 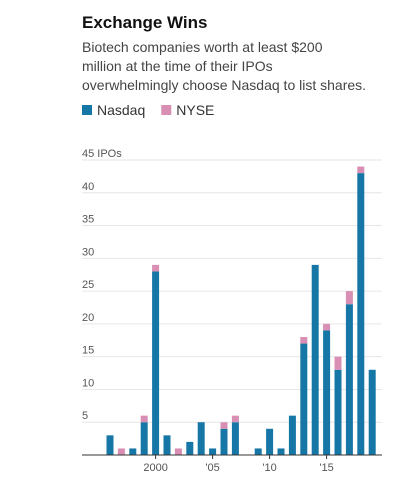 What do you see at coordinates (121, 110) in the screenshot?
I see `legend-label: Nasdaq` at bounding box center [121, 110].